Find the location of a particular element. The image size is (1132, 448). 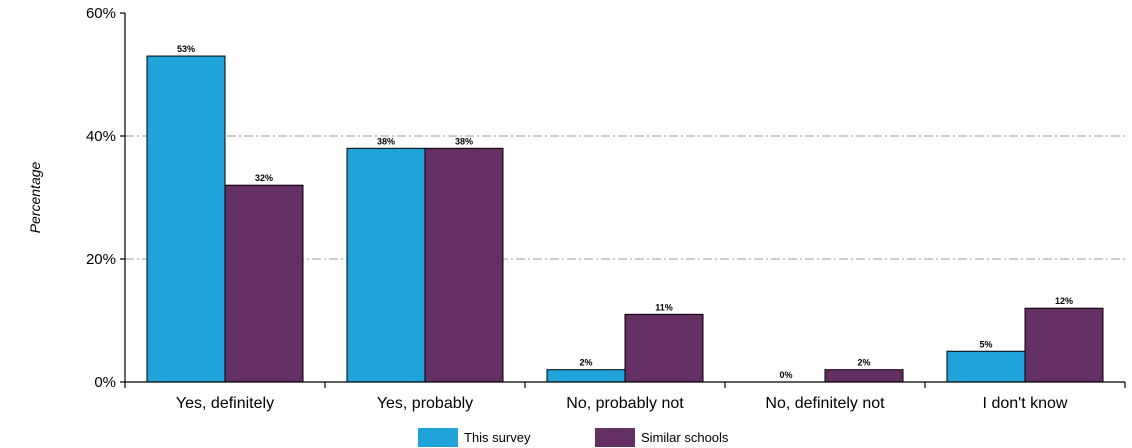

legend: This survey Similar schools is located at coordinates (573, 437).